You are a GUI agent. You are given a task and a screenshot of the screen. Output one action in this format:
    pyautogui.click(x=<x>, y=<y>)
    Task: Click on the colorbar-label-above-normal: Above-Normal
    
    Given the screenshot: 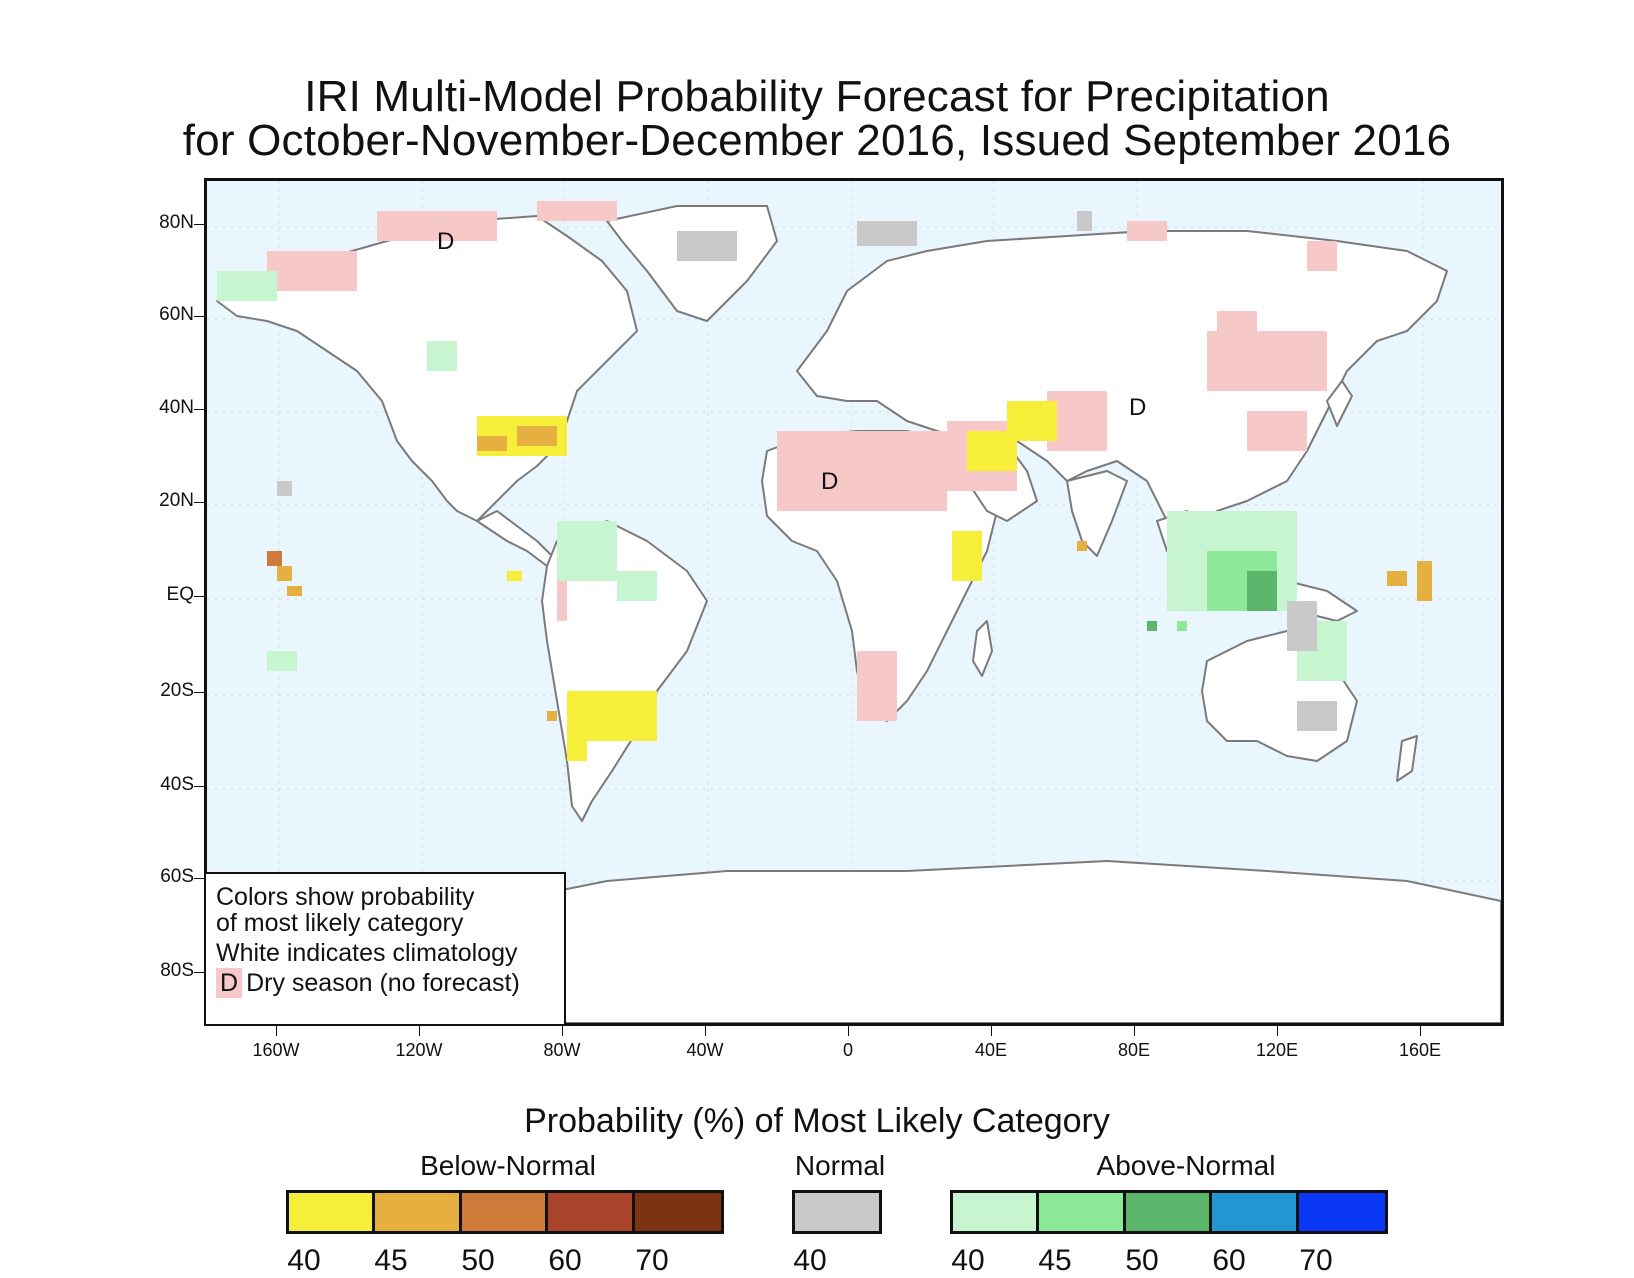 What is the action you would take?
    pyautogui.click(x=1186, y=1165)
    